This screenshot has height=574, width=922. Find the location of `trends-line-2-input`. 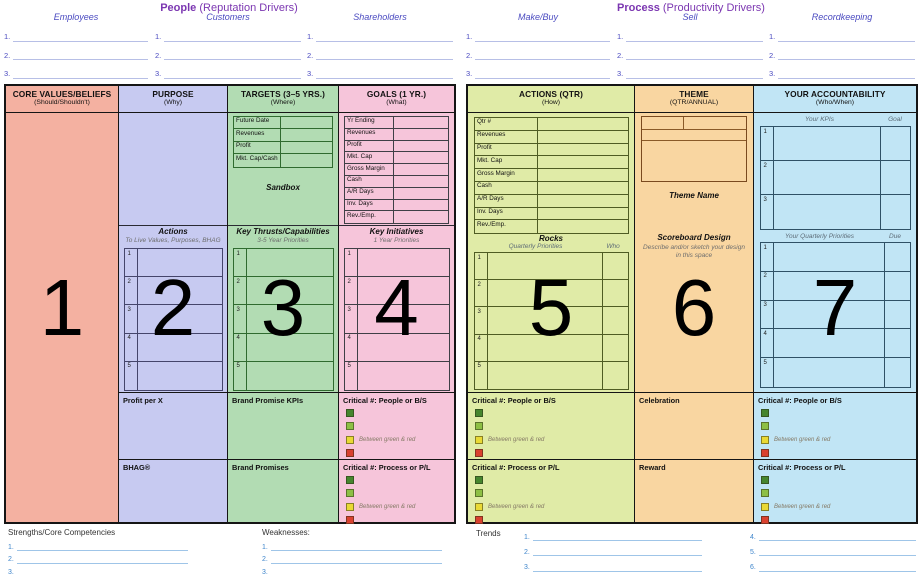

trends-line-2-input is located at coordinates (617, 549).